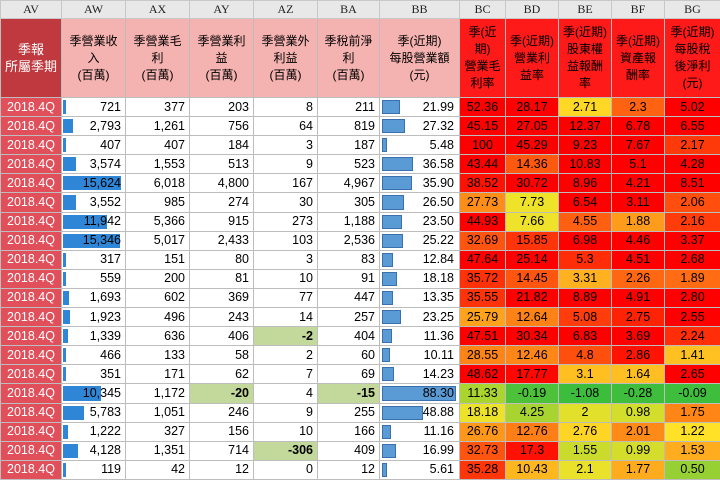 The height and width of the screenshot is (480, 720). What do you see at coordinates (349, 221) in the screenshot?
I see `cell-ba: 1,188` at bounding box center [349, 221].